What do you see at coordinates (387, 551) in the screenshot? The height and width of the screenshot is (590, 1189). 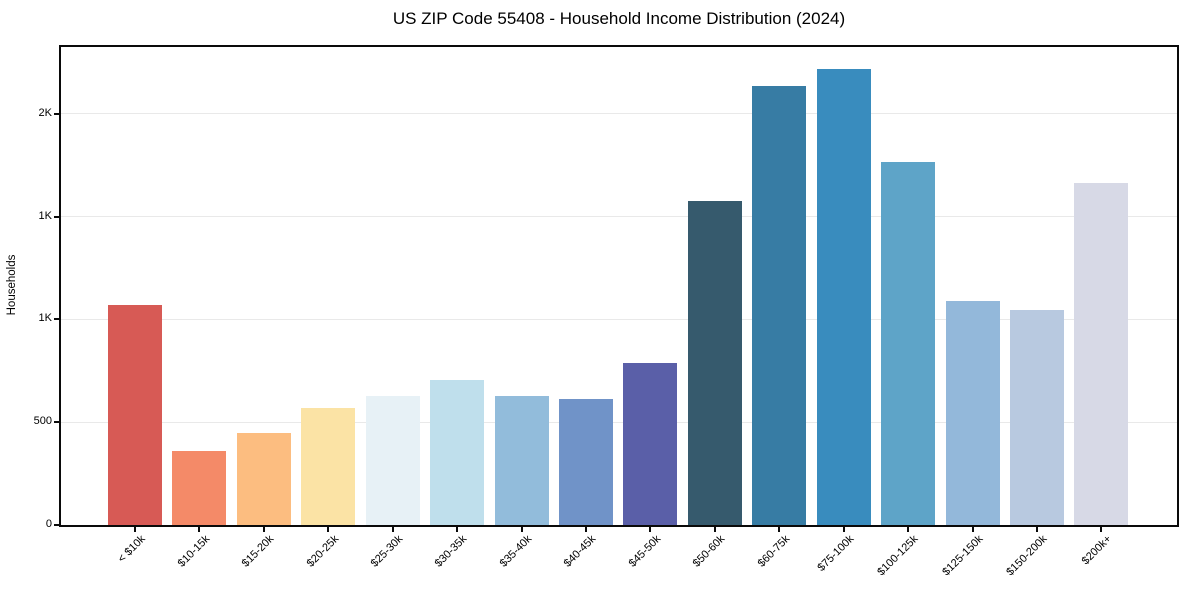 I see `x-tick-label-text: $25-30k` at bounding box center [387, 551].